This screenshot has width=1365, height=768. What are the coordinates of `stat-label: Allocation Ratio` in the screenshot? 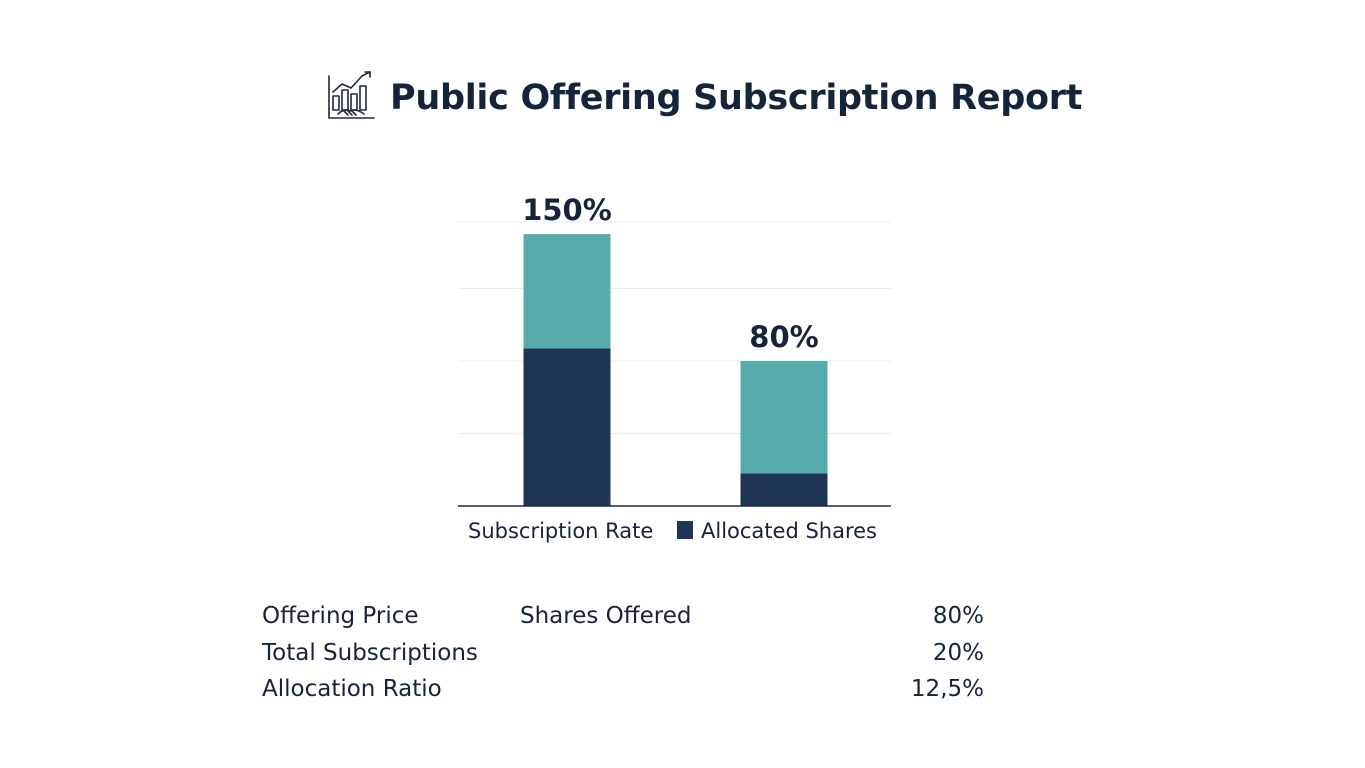 It's located at (352, 689).